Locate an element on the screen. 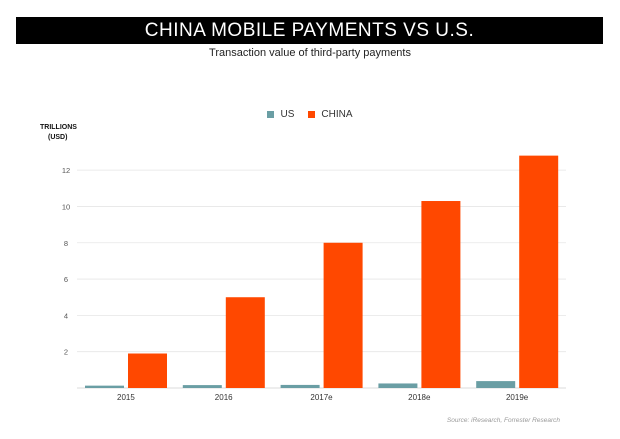 The width and height of the screenshot is (620, 439). x-tick-label-2015: 2015 is located at coordinates (126, 397).